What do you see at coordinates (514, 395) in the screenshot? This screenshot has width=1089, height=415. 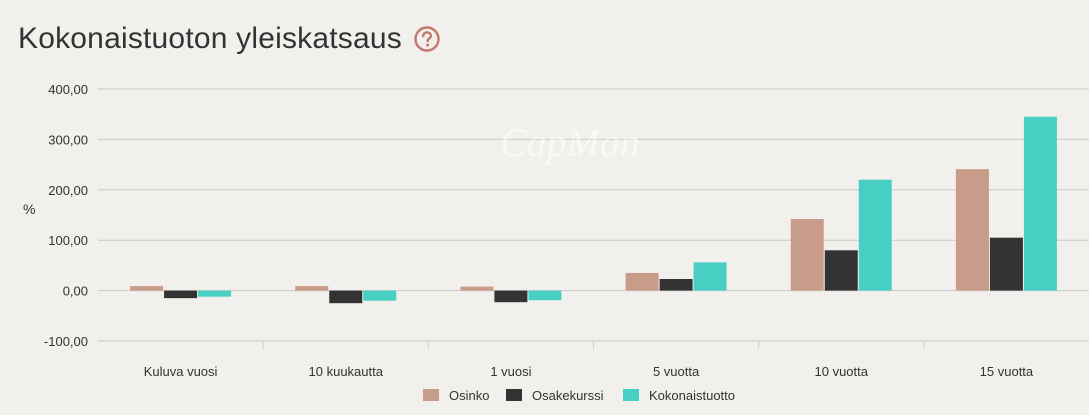 I see `legend-swatch-osakekurssi` at bounding box center [514, 395].